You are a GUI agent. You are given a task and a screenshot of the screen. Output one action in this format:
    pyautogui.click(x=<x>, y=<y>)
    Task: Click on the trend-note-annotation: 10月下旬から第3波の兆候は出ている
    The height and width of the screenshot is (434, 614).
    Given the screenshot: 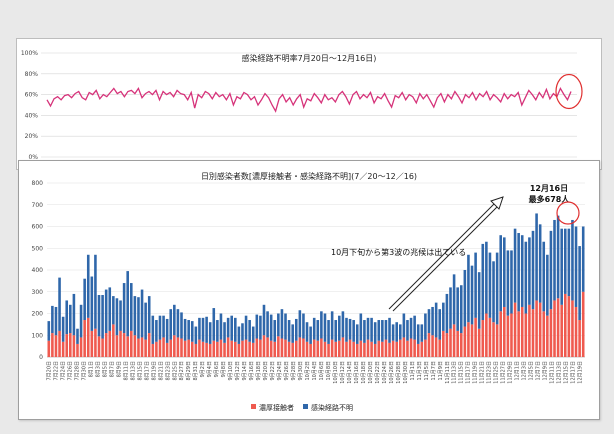 What is the action you would take?
    pyautogui.click(x=398, y=252)
    